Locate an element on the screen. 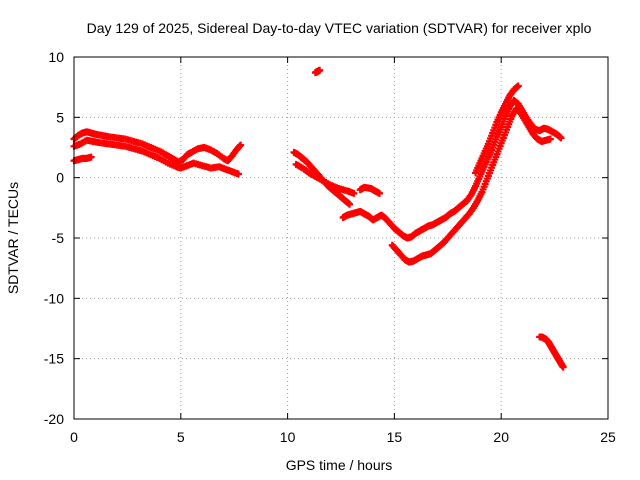  x-tick-label: 25 is located at coordinates (608, 437).